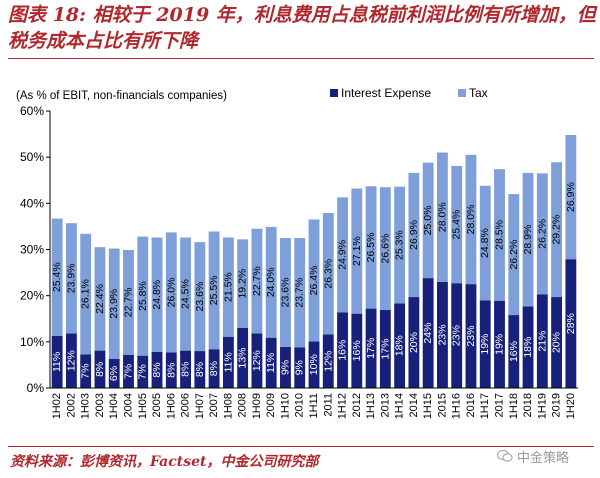  Describe the element at coordinates (285, 406) in the screenshot. I see `x-tick-label: 1H10` at that location.